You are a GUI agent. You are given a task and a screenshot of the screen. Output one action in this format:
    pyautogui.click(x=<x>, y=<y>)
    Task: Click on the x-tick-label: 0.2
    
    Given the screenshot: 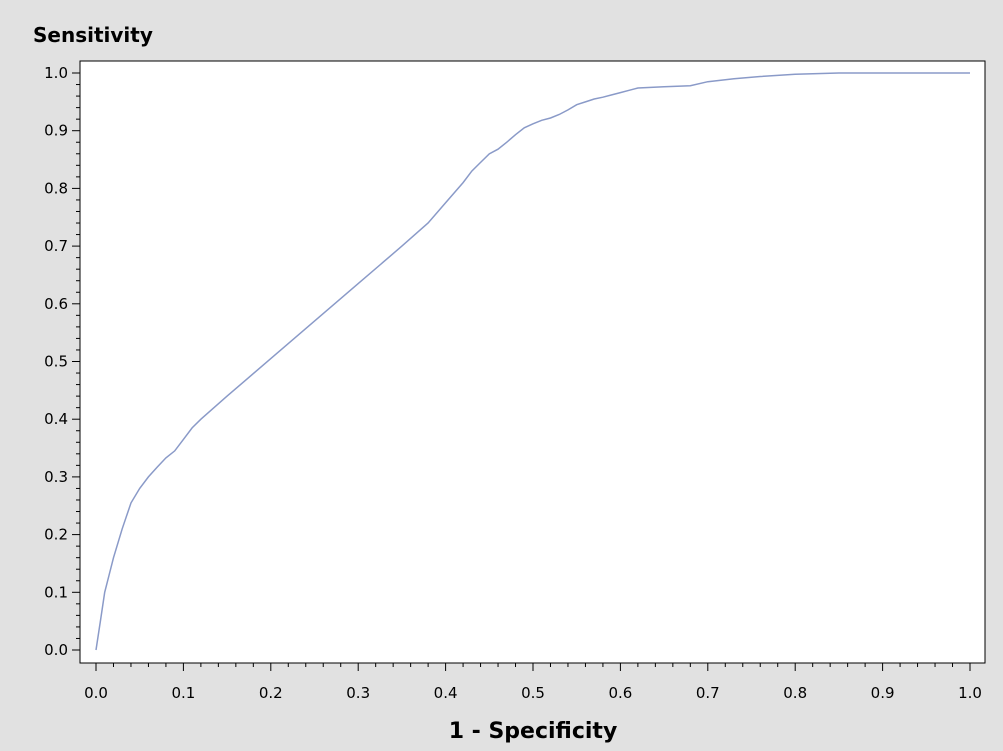 What is the action you would take?
    pyautogui.click(x=271, y=693)
    